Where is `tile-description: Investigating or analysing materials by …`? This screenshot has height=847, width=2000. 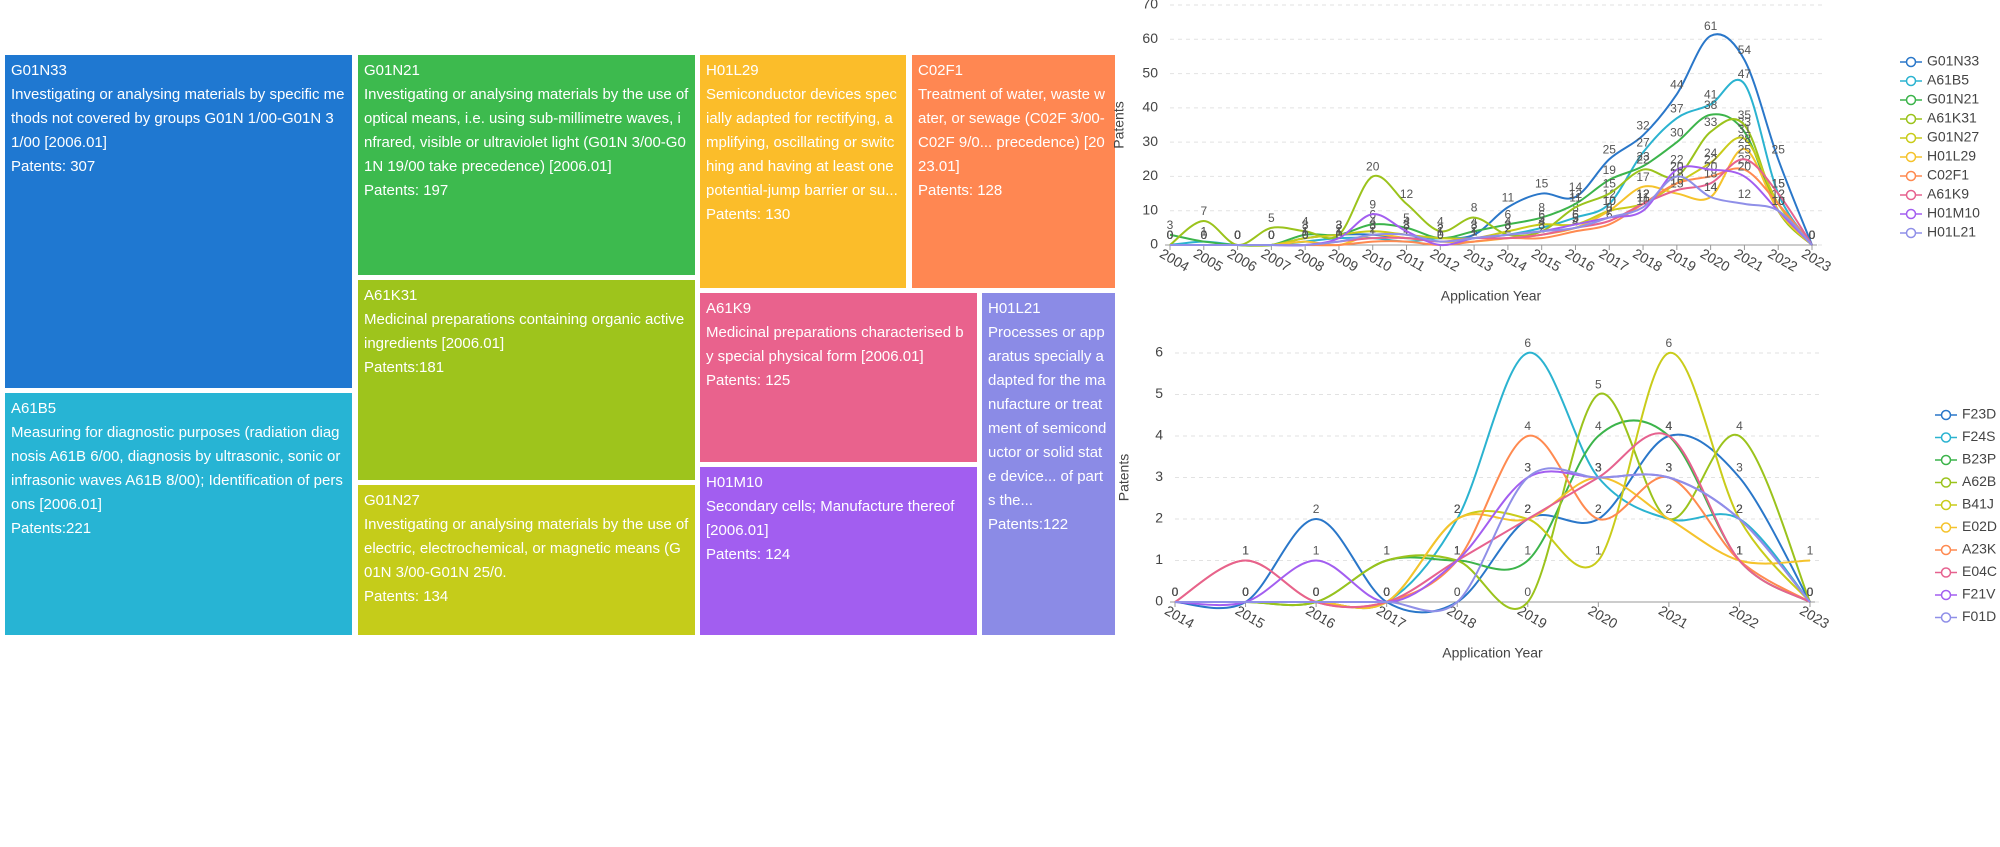
tile-description: Investigating or analysing materials by … is located at coordinates (526, 548).